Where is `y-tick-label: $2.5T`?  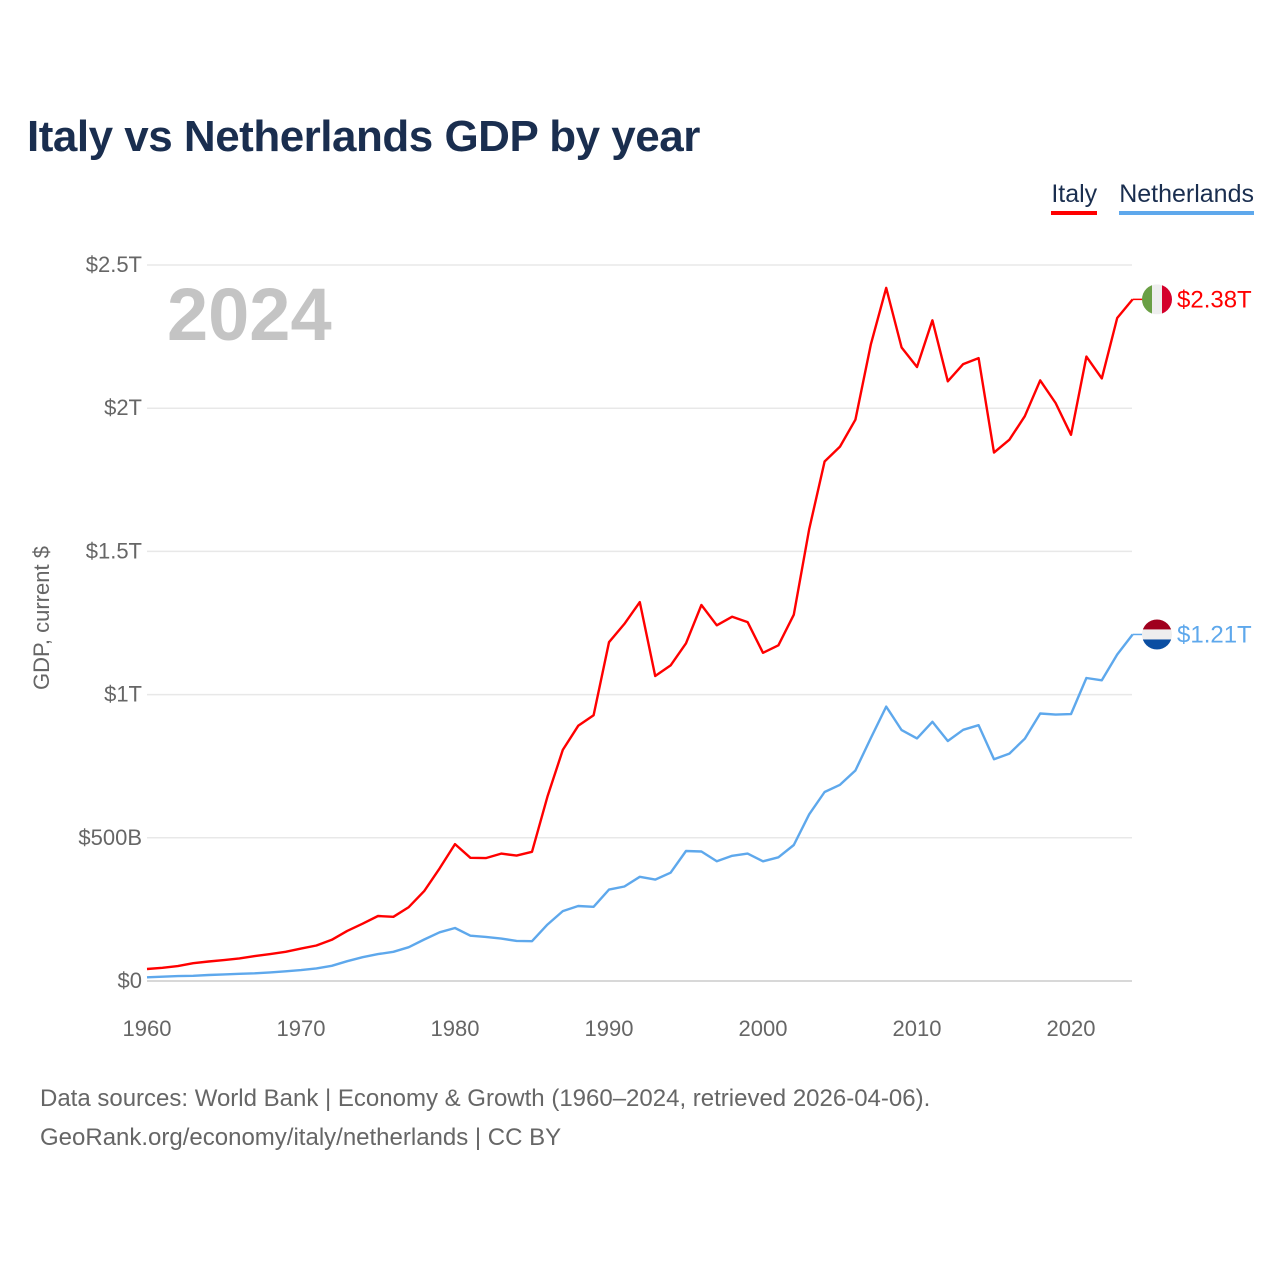
y-tick-label: $2.5T is located at coordinates (114, 264).